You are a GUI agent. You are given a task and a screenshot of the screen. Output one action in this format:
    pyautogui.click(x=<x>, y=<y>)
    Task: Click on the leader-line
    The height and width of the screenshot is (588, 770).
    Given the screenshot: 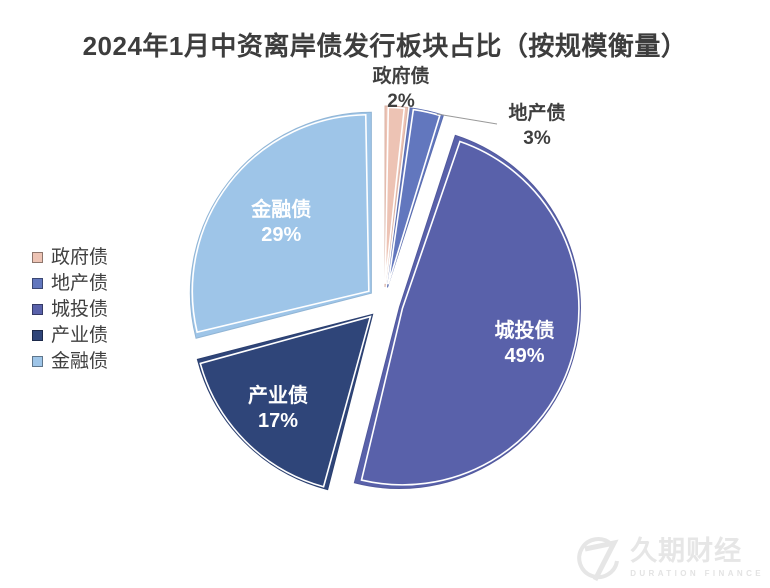 What is the action you would take?
    pyautogui.click(x=467, y=119)
    